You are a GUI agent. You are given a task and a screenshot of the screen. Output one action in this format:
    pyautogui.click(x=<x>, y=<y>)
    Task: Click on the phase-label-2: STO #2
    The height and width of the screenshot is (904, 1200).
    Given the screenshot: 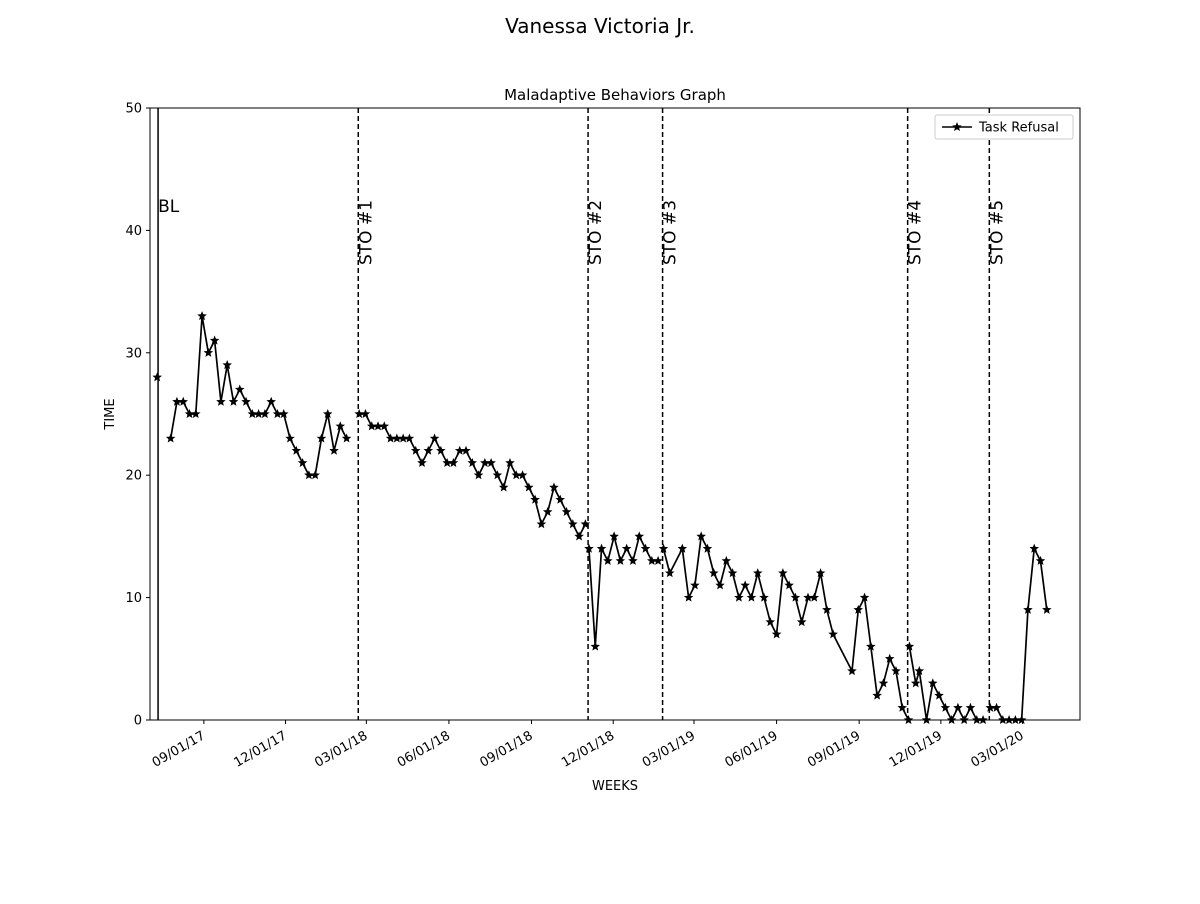 What is the action you would take?
    pyautogui.click(x=596, y=232)
    